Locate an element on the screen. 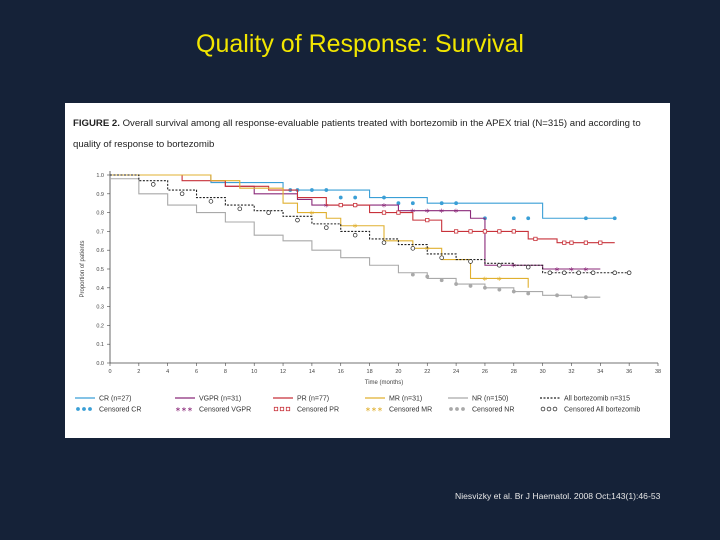 The height and width of the screenshot is (540, 720). y-tick-label: 0.1 is located at coordinates (100, 345).